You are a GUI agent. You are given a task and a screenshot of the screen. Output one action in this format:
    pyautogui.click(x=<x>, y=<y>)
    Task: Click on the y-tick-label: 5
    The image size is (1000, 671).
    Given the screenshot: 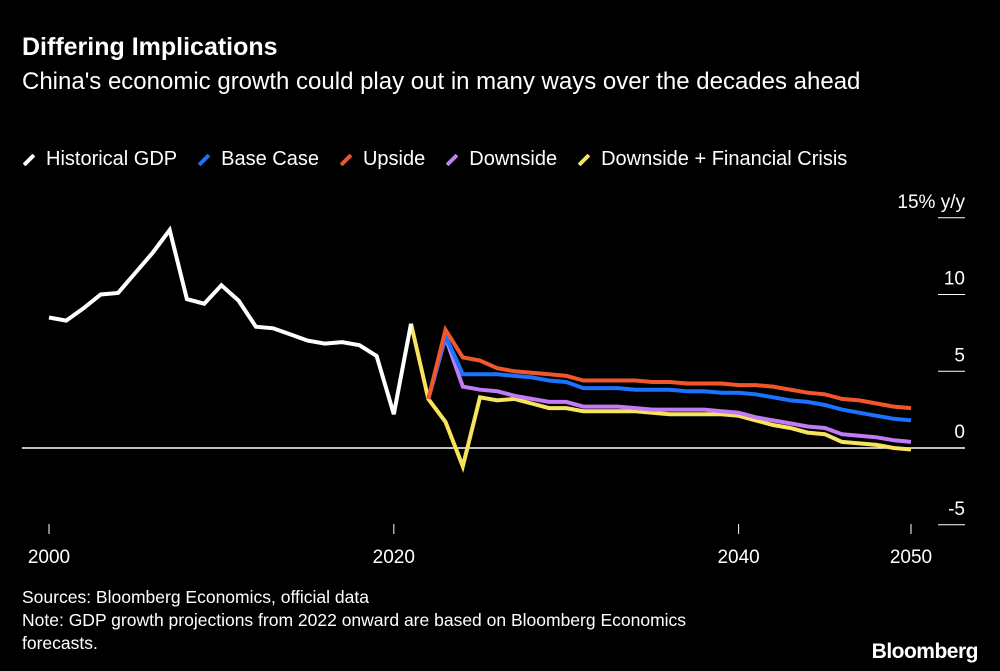 What is the action you would take?
    pyautogui.click(x=959, y=355)
    